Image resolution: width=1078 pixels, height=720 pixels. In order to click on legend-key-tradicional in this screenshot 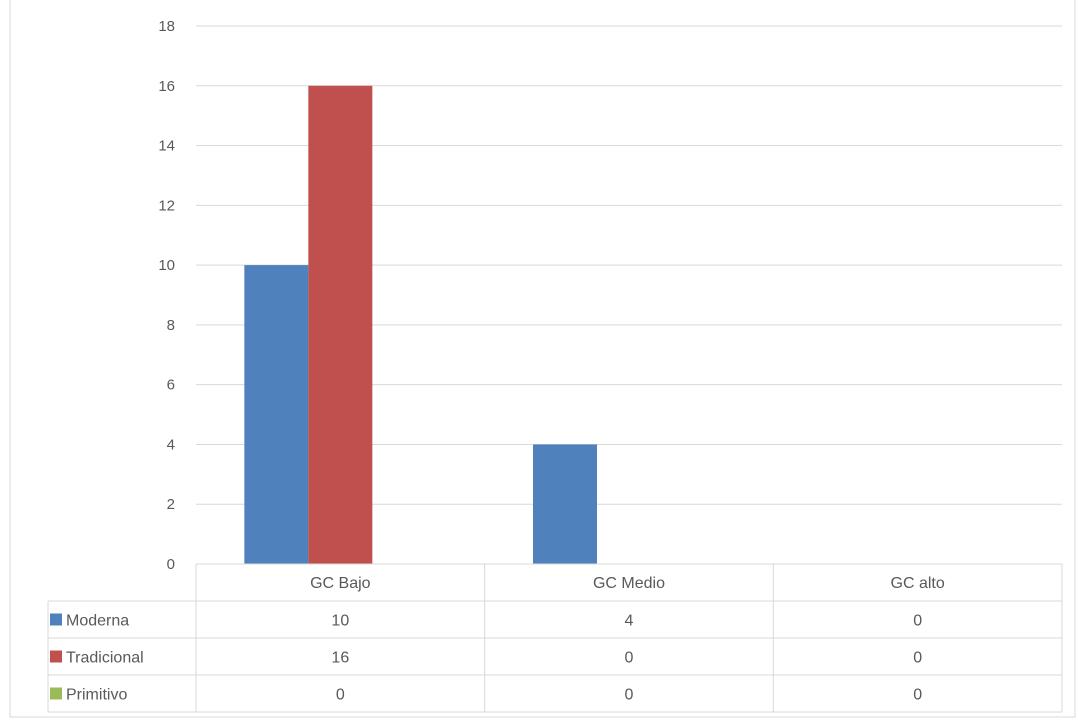, I will do `click(56, 656)`.